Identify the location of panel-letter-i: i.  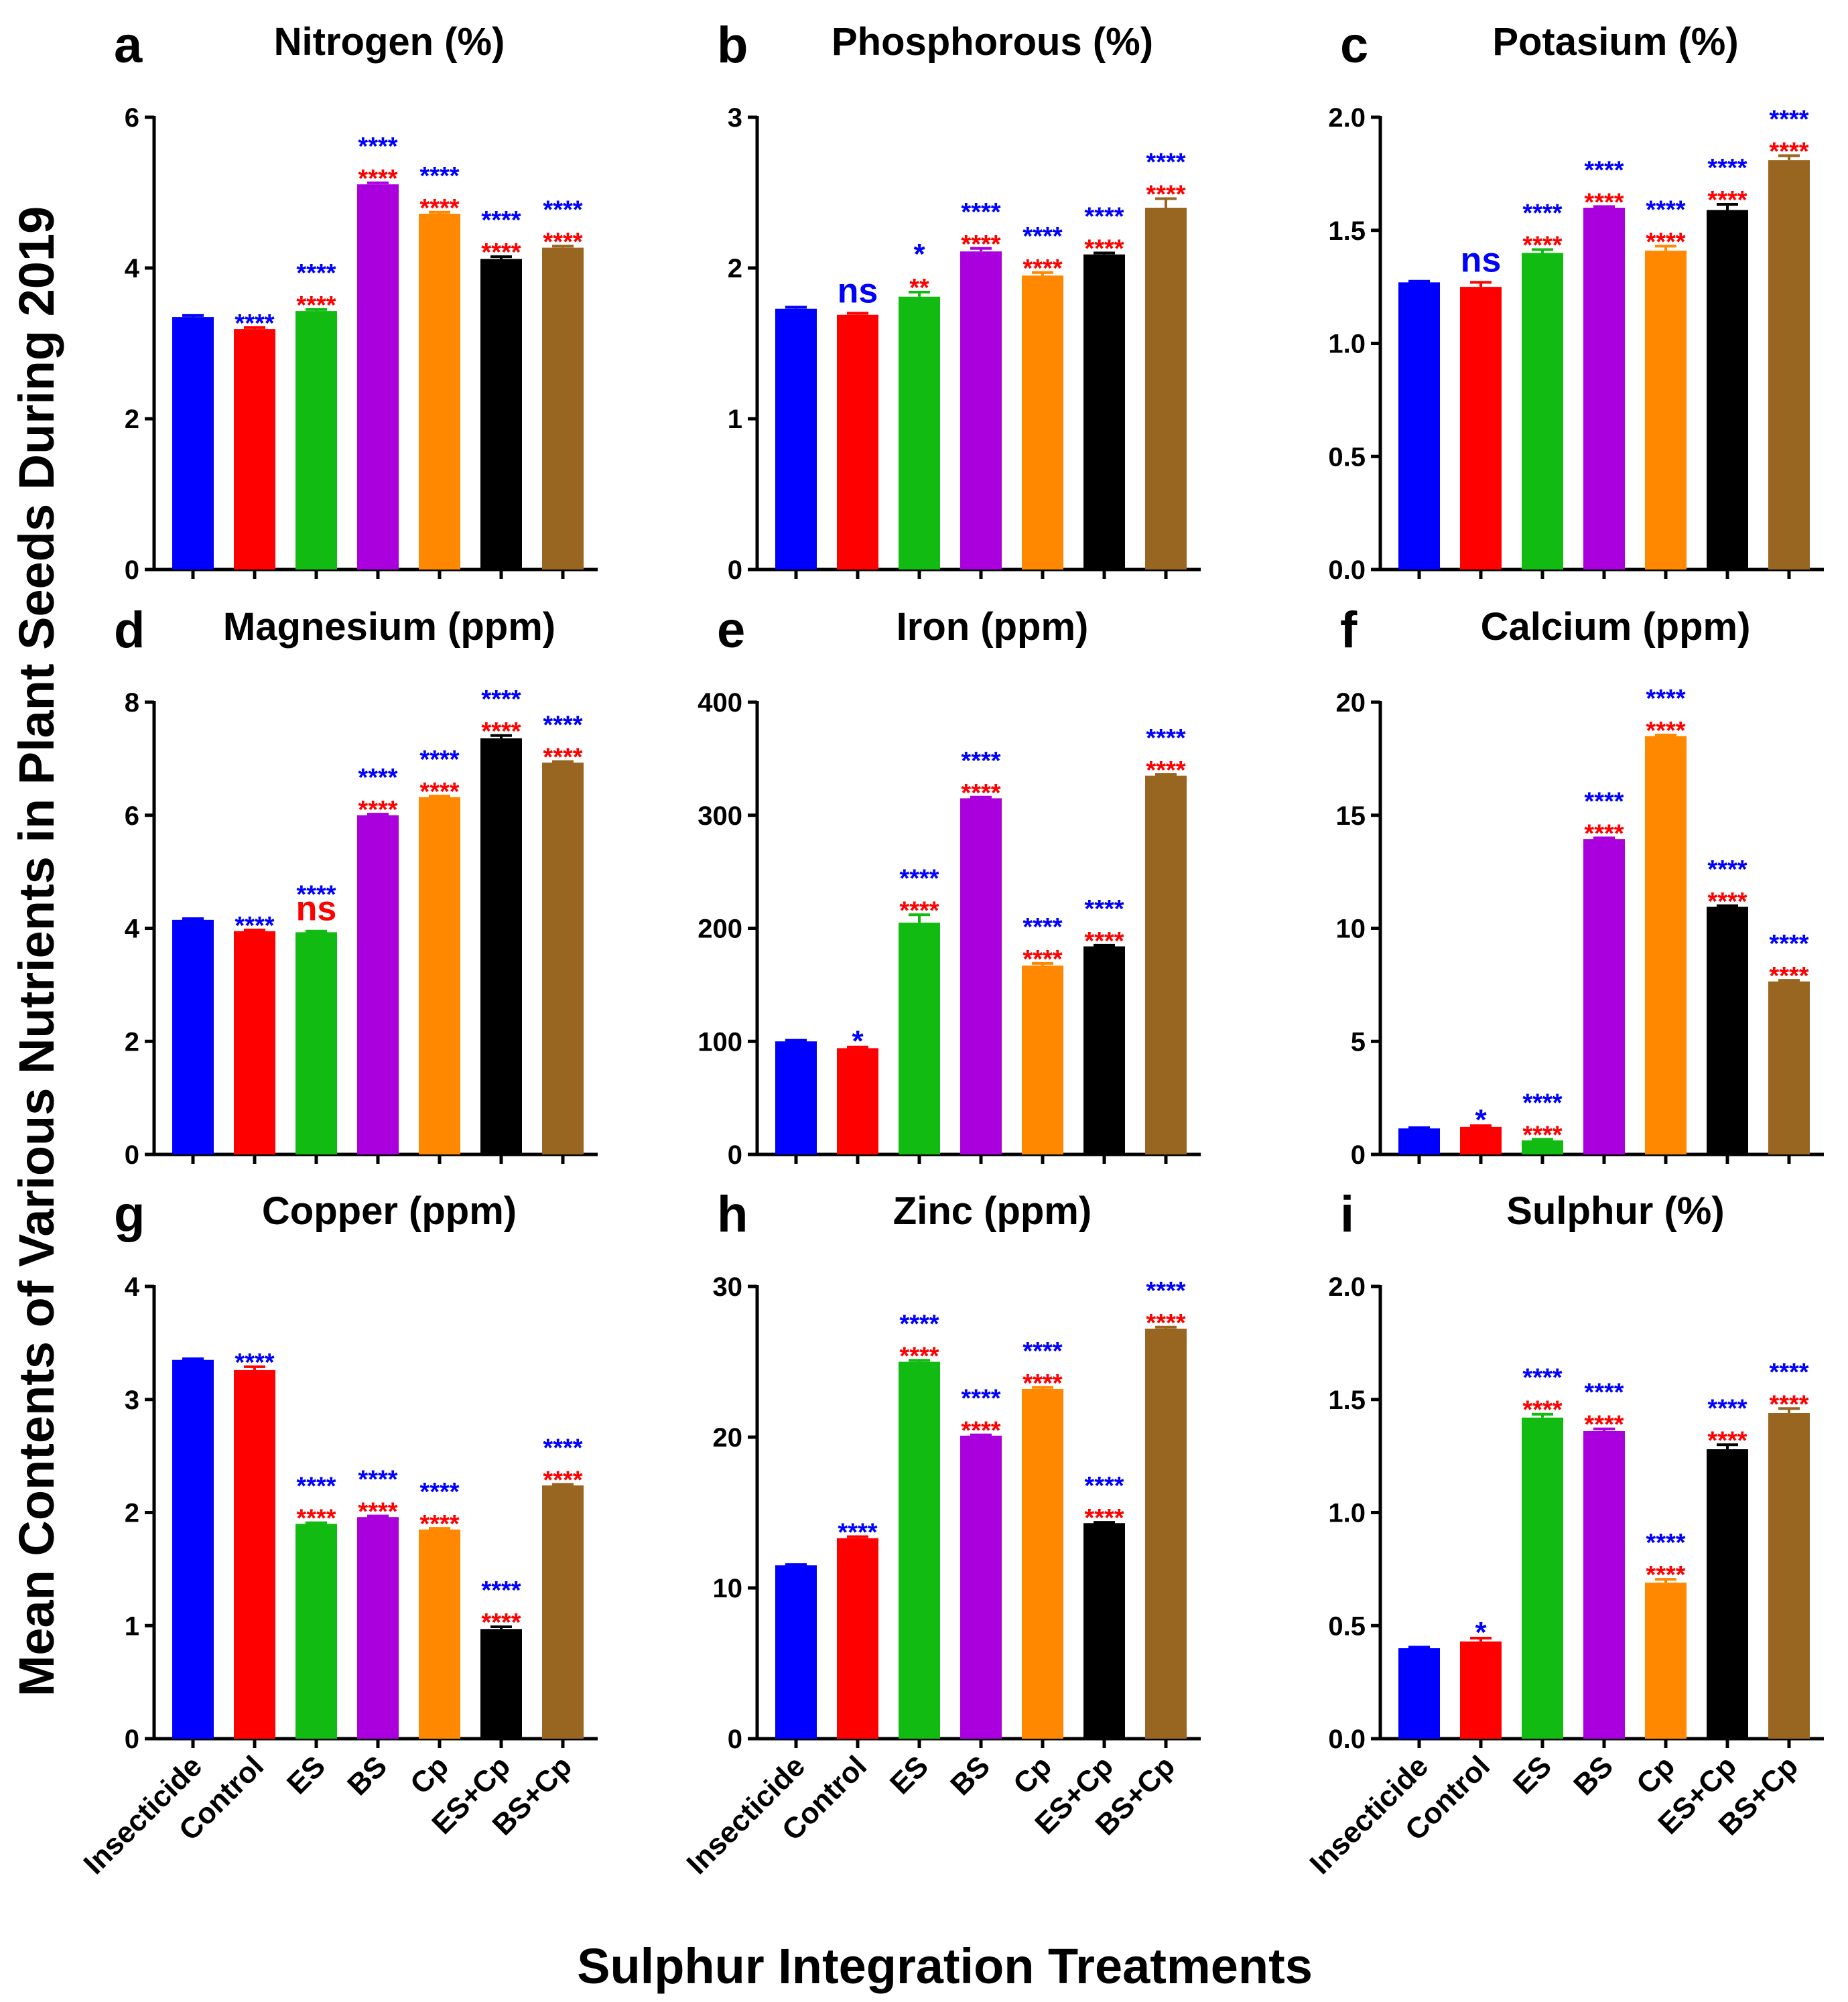
(1347, 1214).